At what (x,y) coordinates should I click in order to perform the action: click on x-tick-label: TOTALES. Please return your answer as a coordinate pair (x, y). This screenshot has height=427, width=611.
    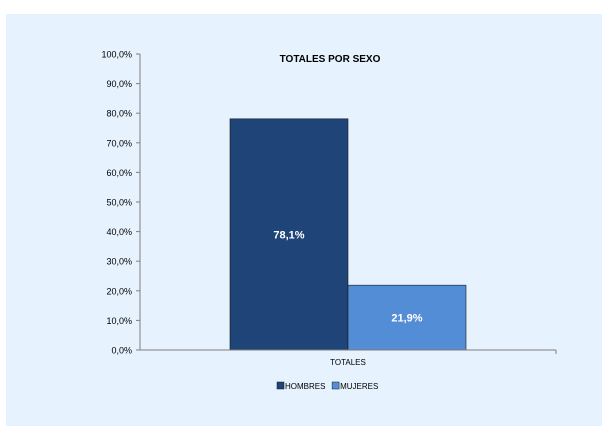
    Looking at the image, I should click on (348, 362).